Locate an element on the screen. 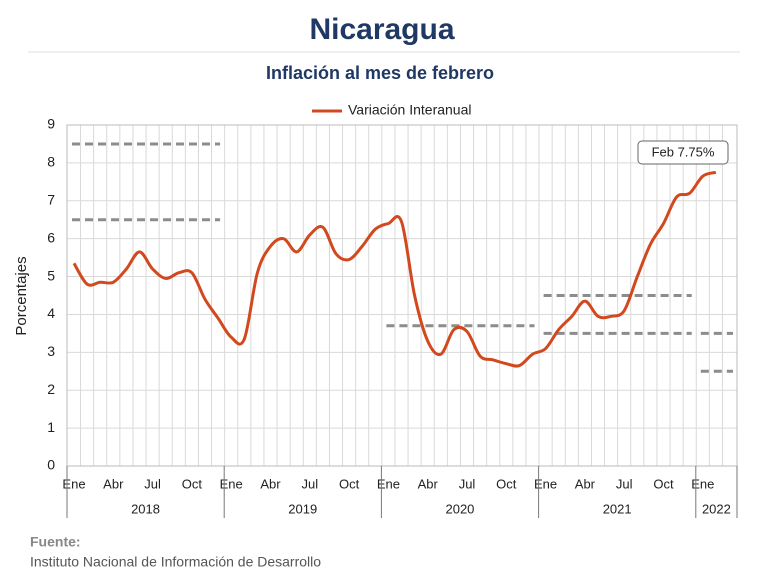  y-tick-label: 7 is located at coordinates (51, 199).